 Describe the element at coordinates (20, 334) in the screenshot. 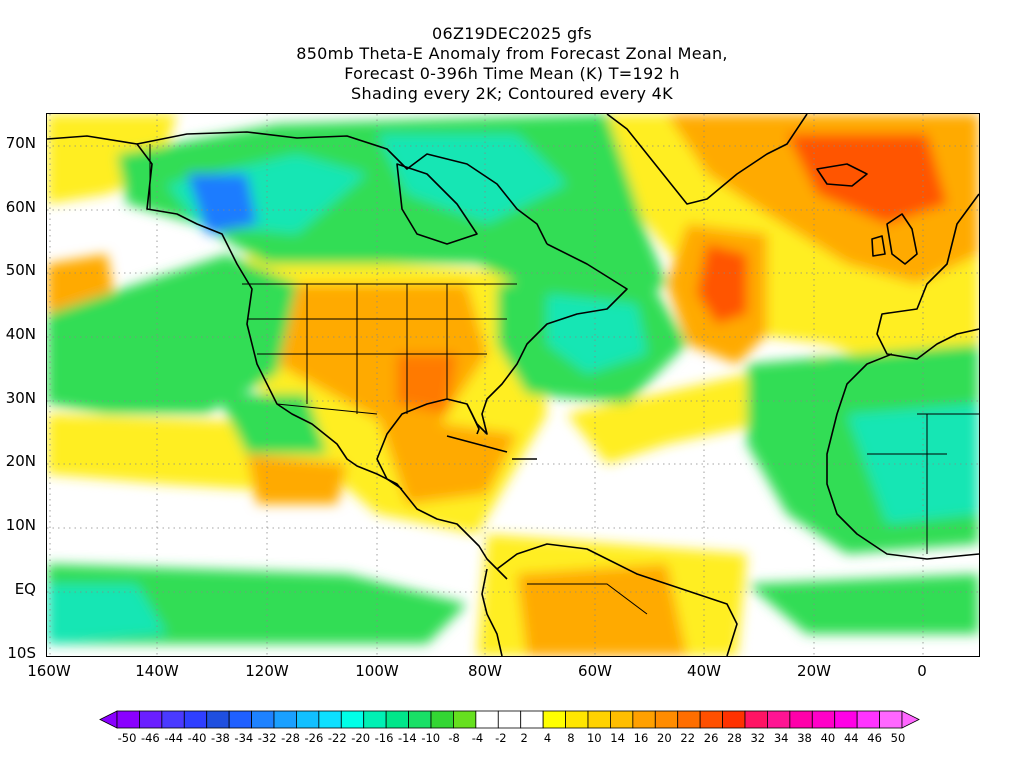

I see `lat-label: 40N` at that location.